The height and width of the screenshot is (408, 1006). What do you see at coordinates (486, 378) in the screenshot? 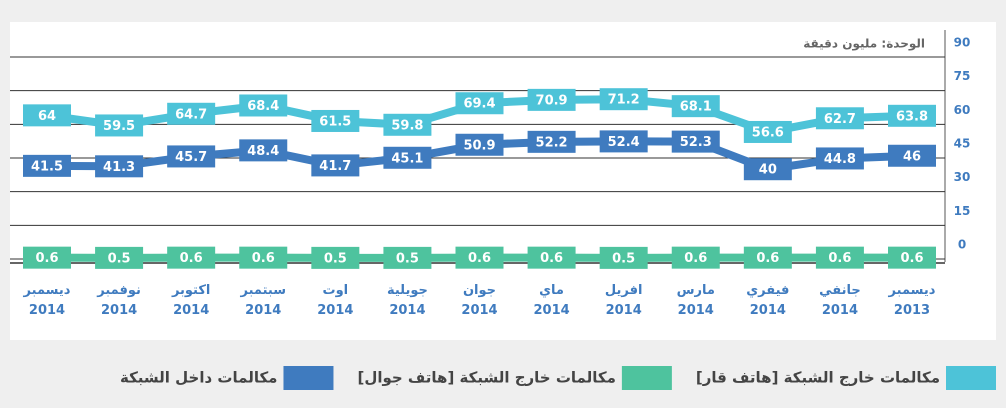
I see `legend-label: مكالمات خارج الشبكة [هاتف جوال]` at bounding box center [486, 378].